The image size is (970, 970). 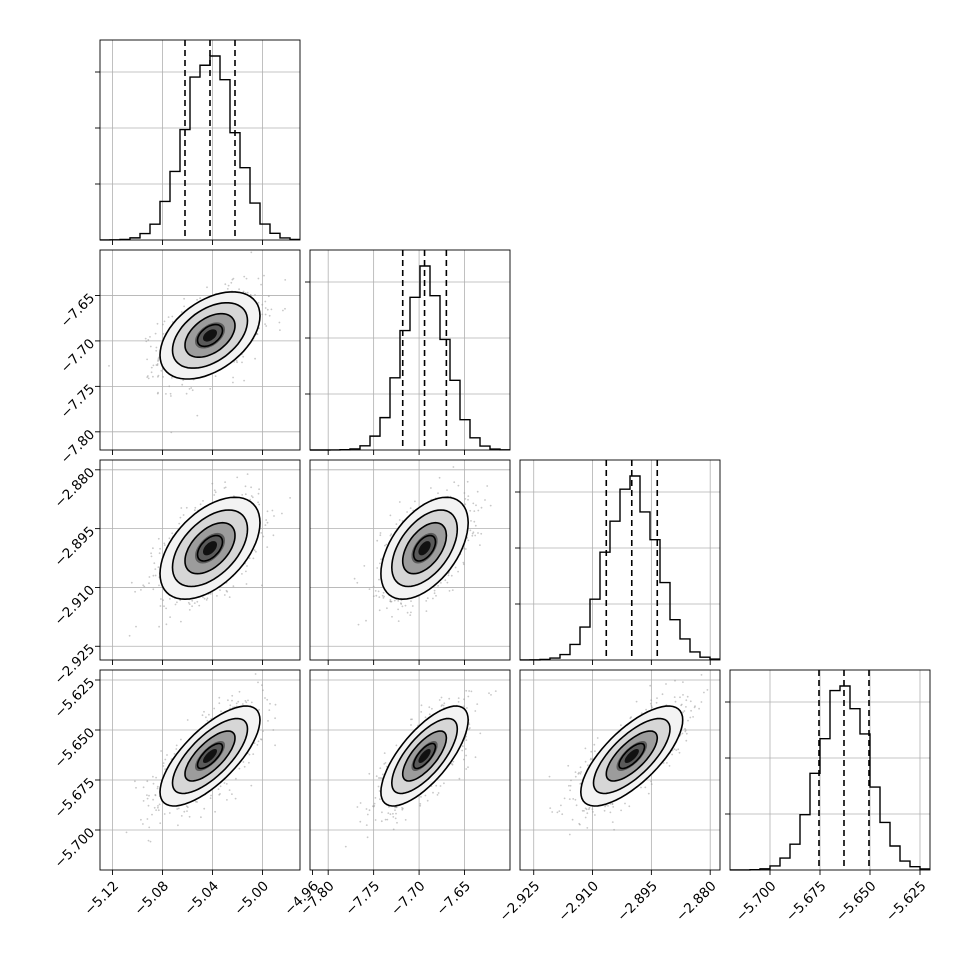 What do you see at coordinates (408, 898) in the screenshot?
I see `x-tick-label: −7.70` at bounding box center [408, 898].